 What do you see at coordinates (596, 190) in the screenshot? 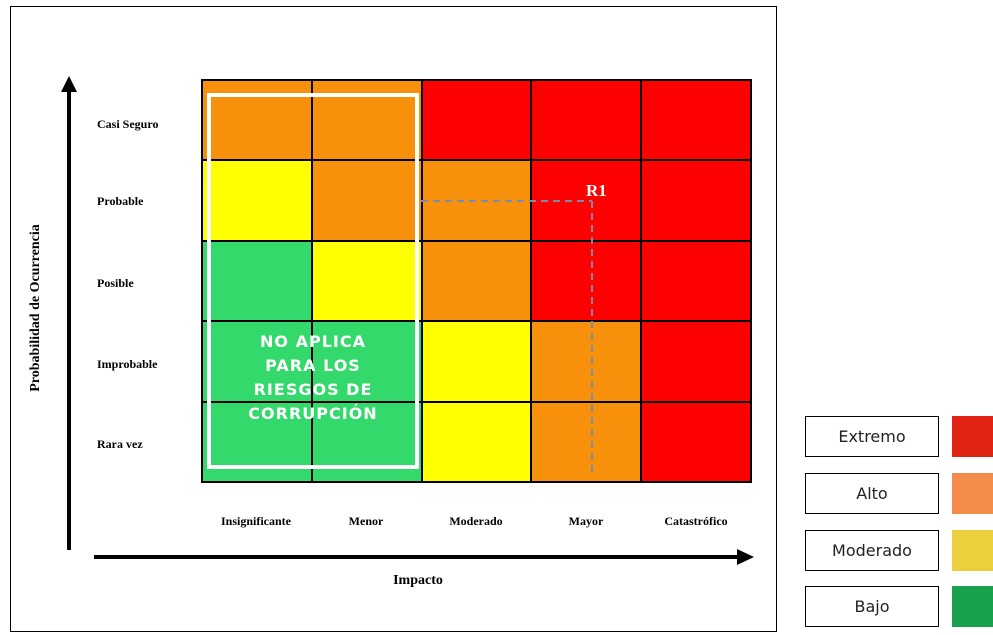
I see `risk-marker-r1: R1` at bounding box center [596, 190].